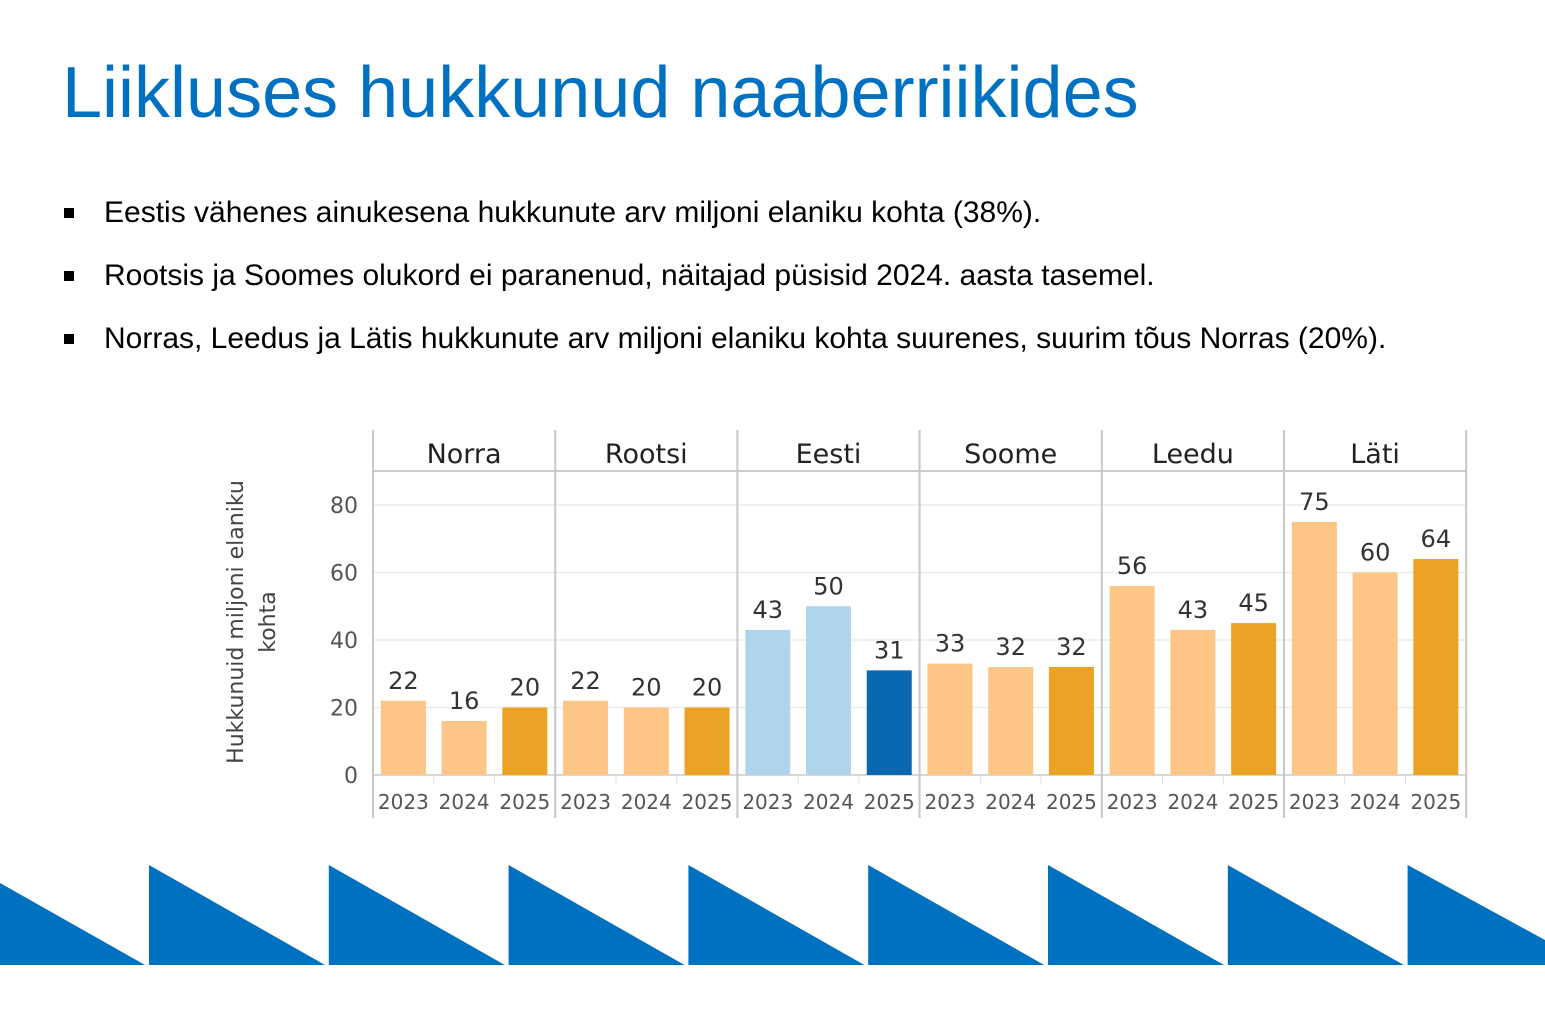  What do you see at coordinates (344, 641) in the screenshot?
I see `y-tick-label: 40` at bounding box center [344, 641].